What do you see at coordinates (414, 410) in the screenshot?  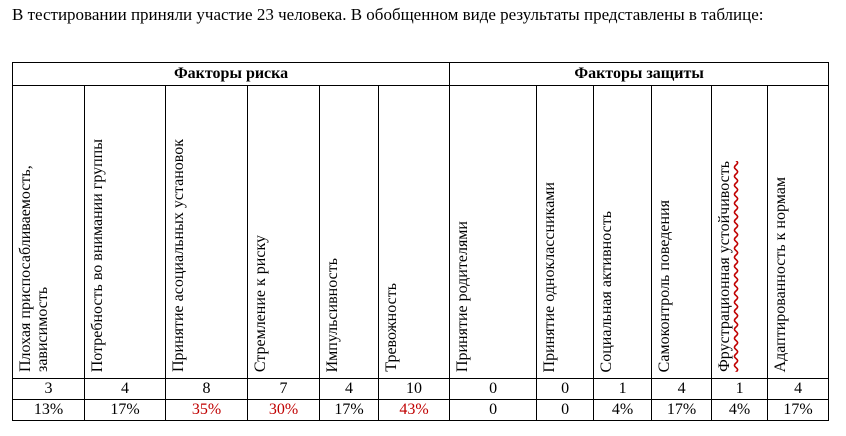 I see `percent-cell: 43%` at bounding box center [414, 410].